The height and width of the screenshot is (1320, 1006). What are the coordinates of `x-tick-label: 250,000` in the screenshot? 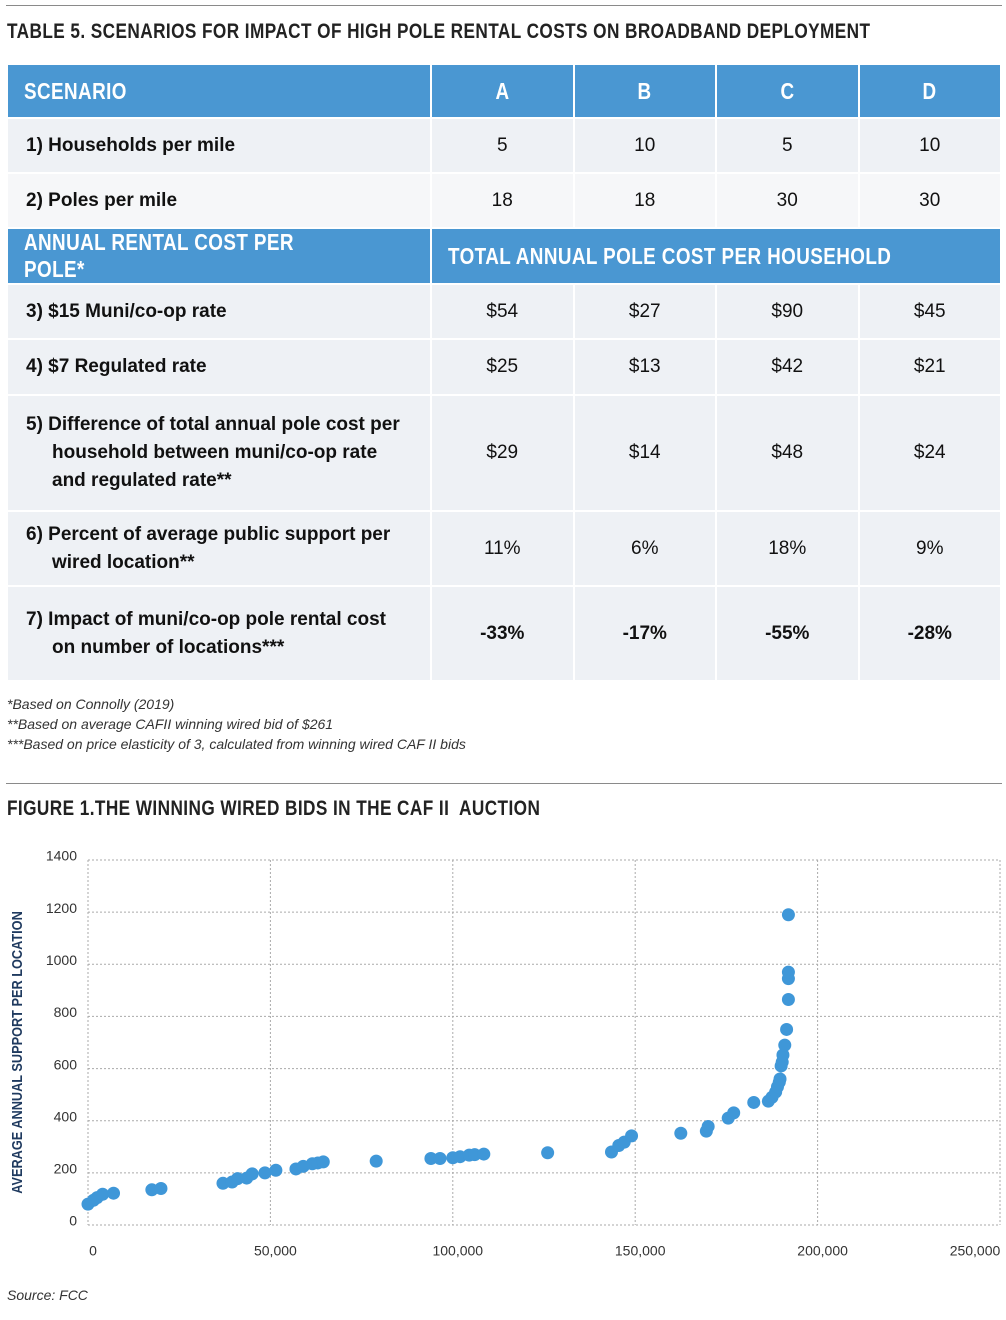 It's located at (975, 1251).